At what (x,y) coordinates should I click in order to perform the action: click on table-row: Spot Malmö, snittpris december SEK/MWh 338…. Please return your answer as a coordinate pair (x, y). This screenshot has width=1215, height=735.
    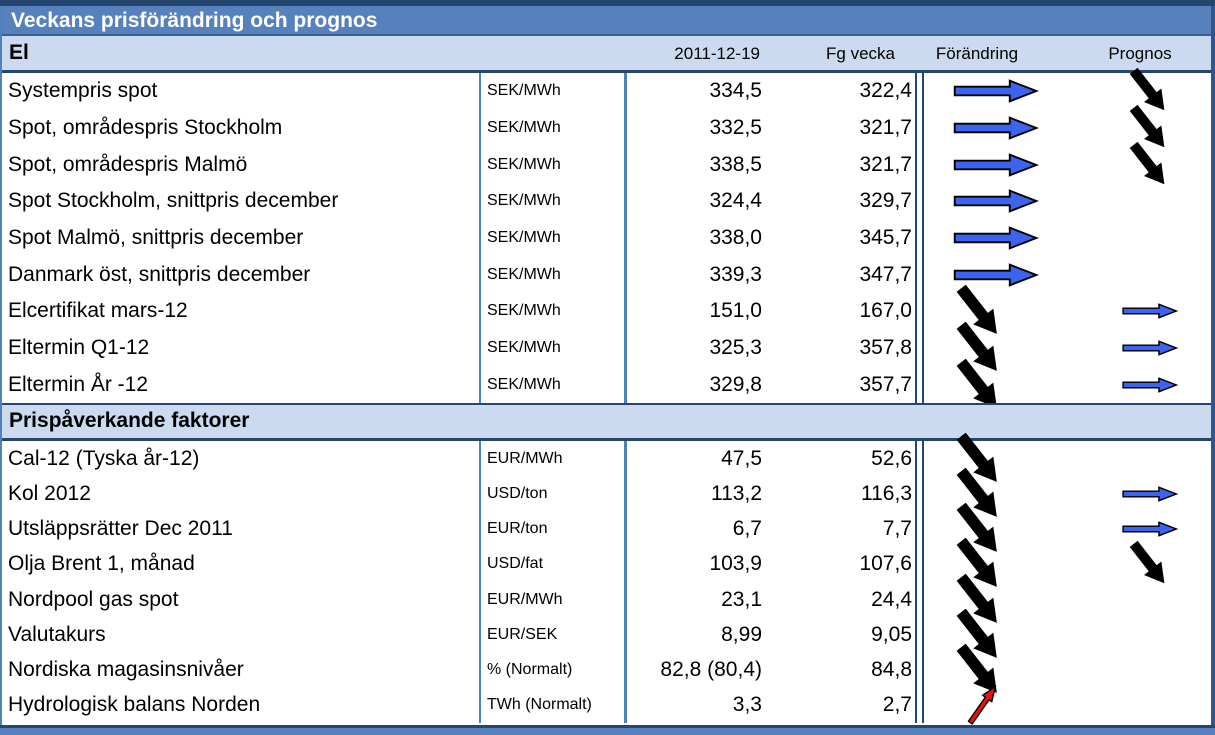
    Looking at the image, I should click on (606, 238).